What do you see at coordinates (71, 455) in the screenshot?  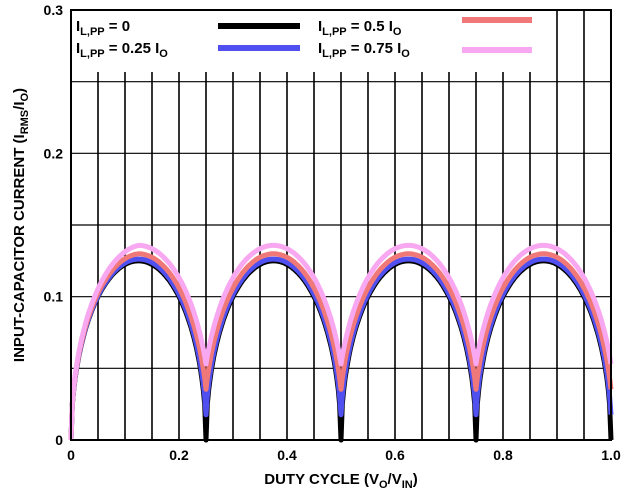 I see `x-tick-label: 0` at bounding box center [71, 455].